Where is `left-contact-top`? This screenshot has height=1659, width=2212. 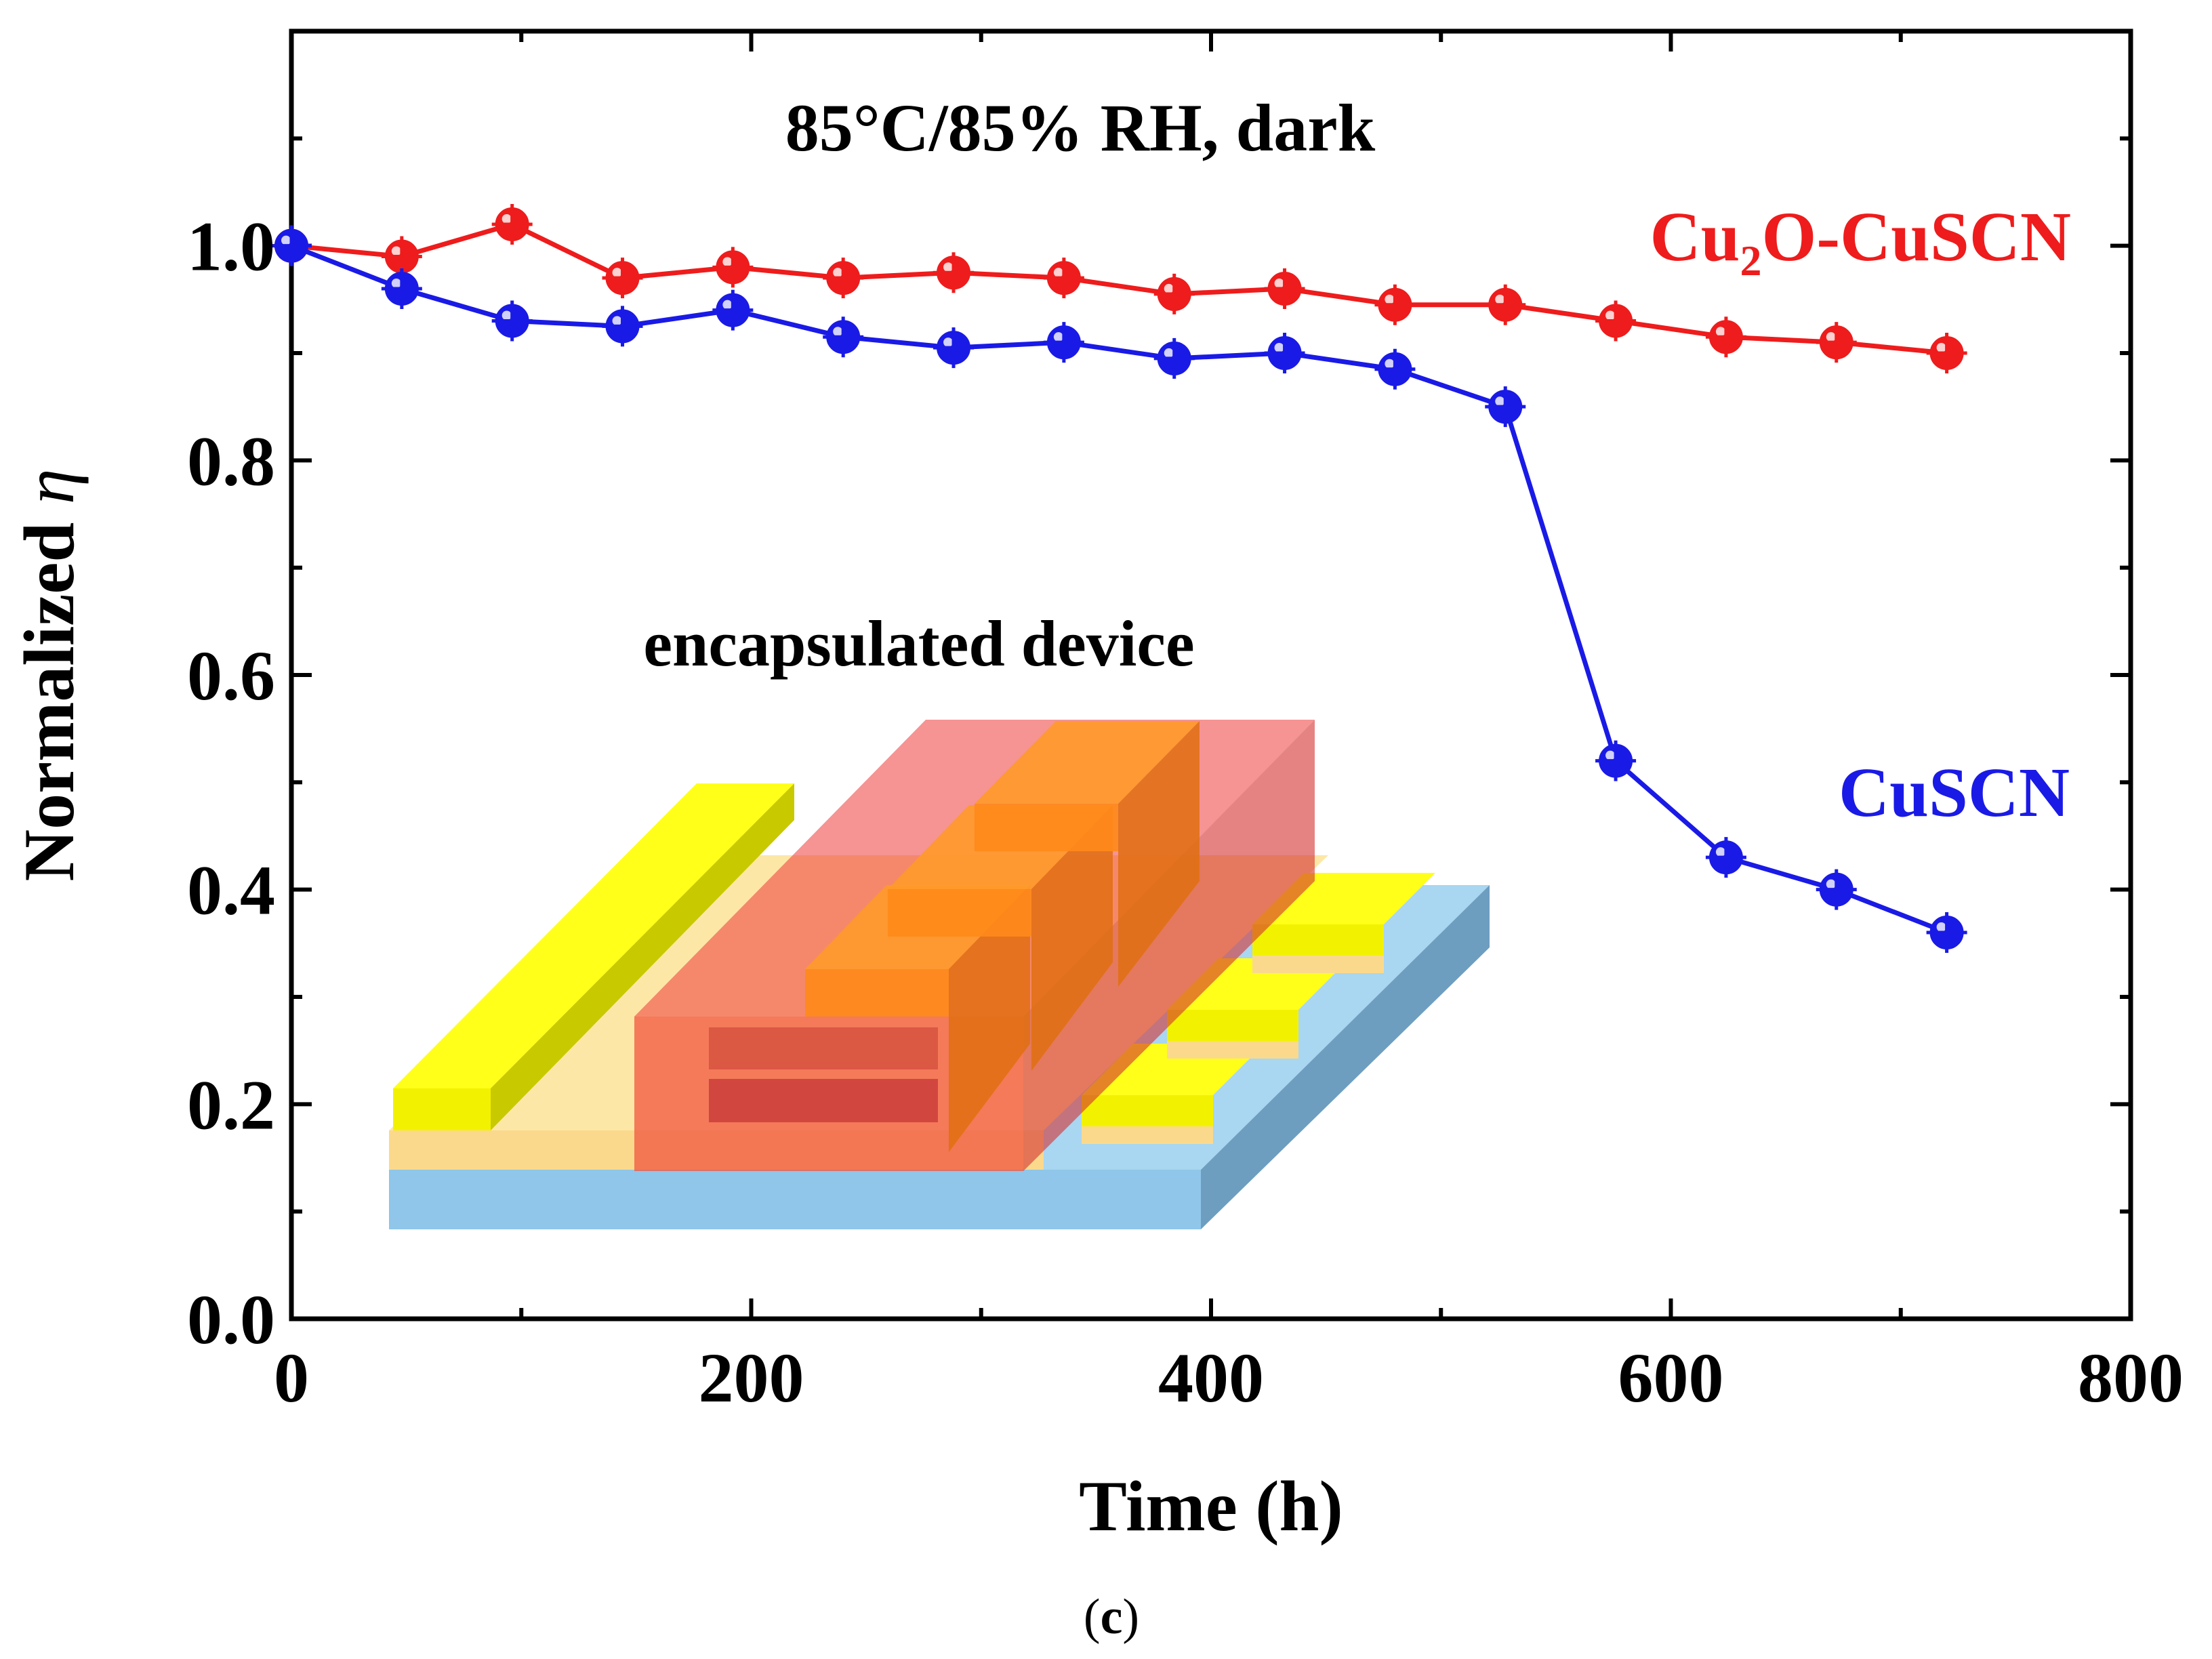 left-contact-top is located at coordinates (593, 935).